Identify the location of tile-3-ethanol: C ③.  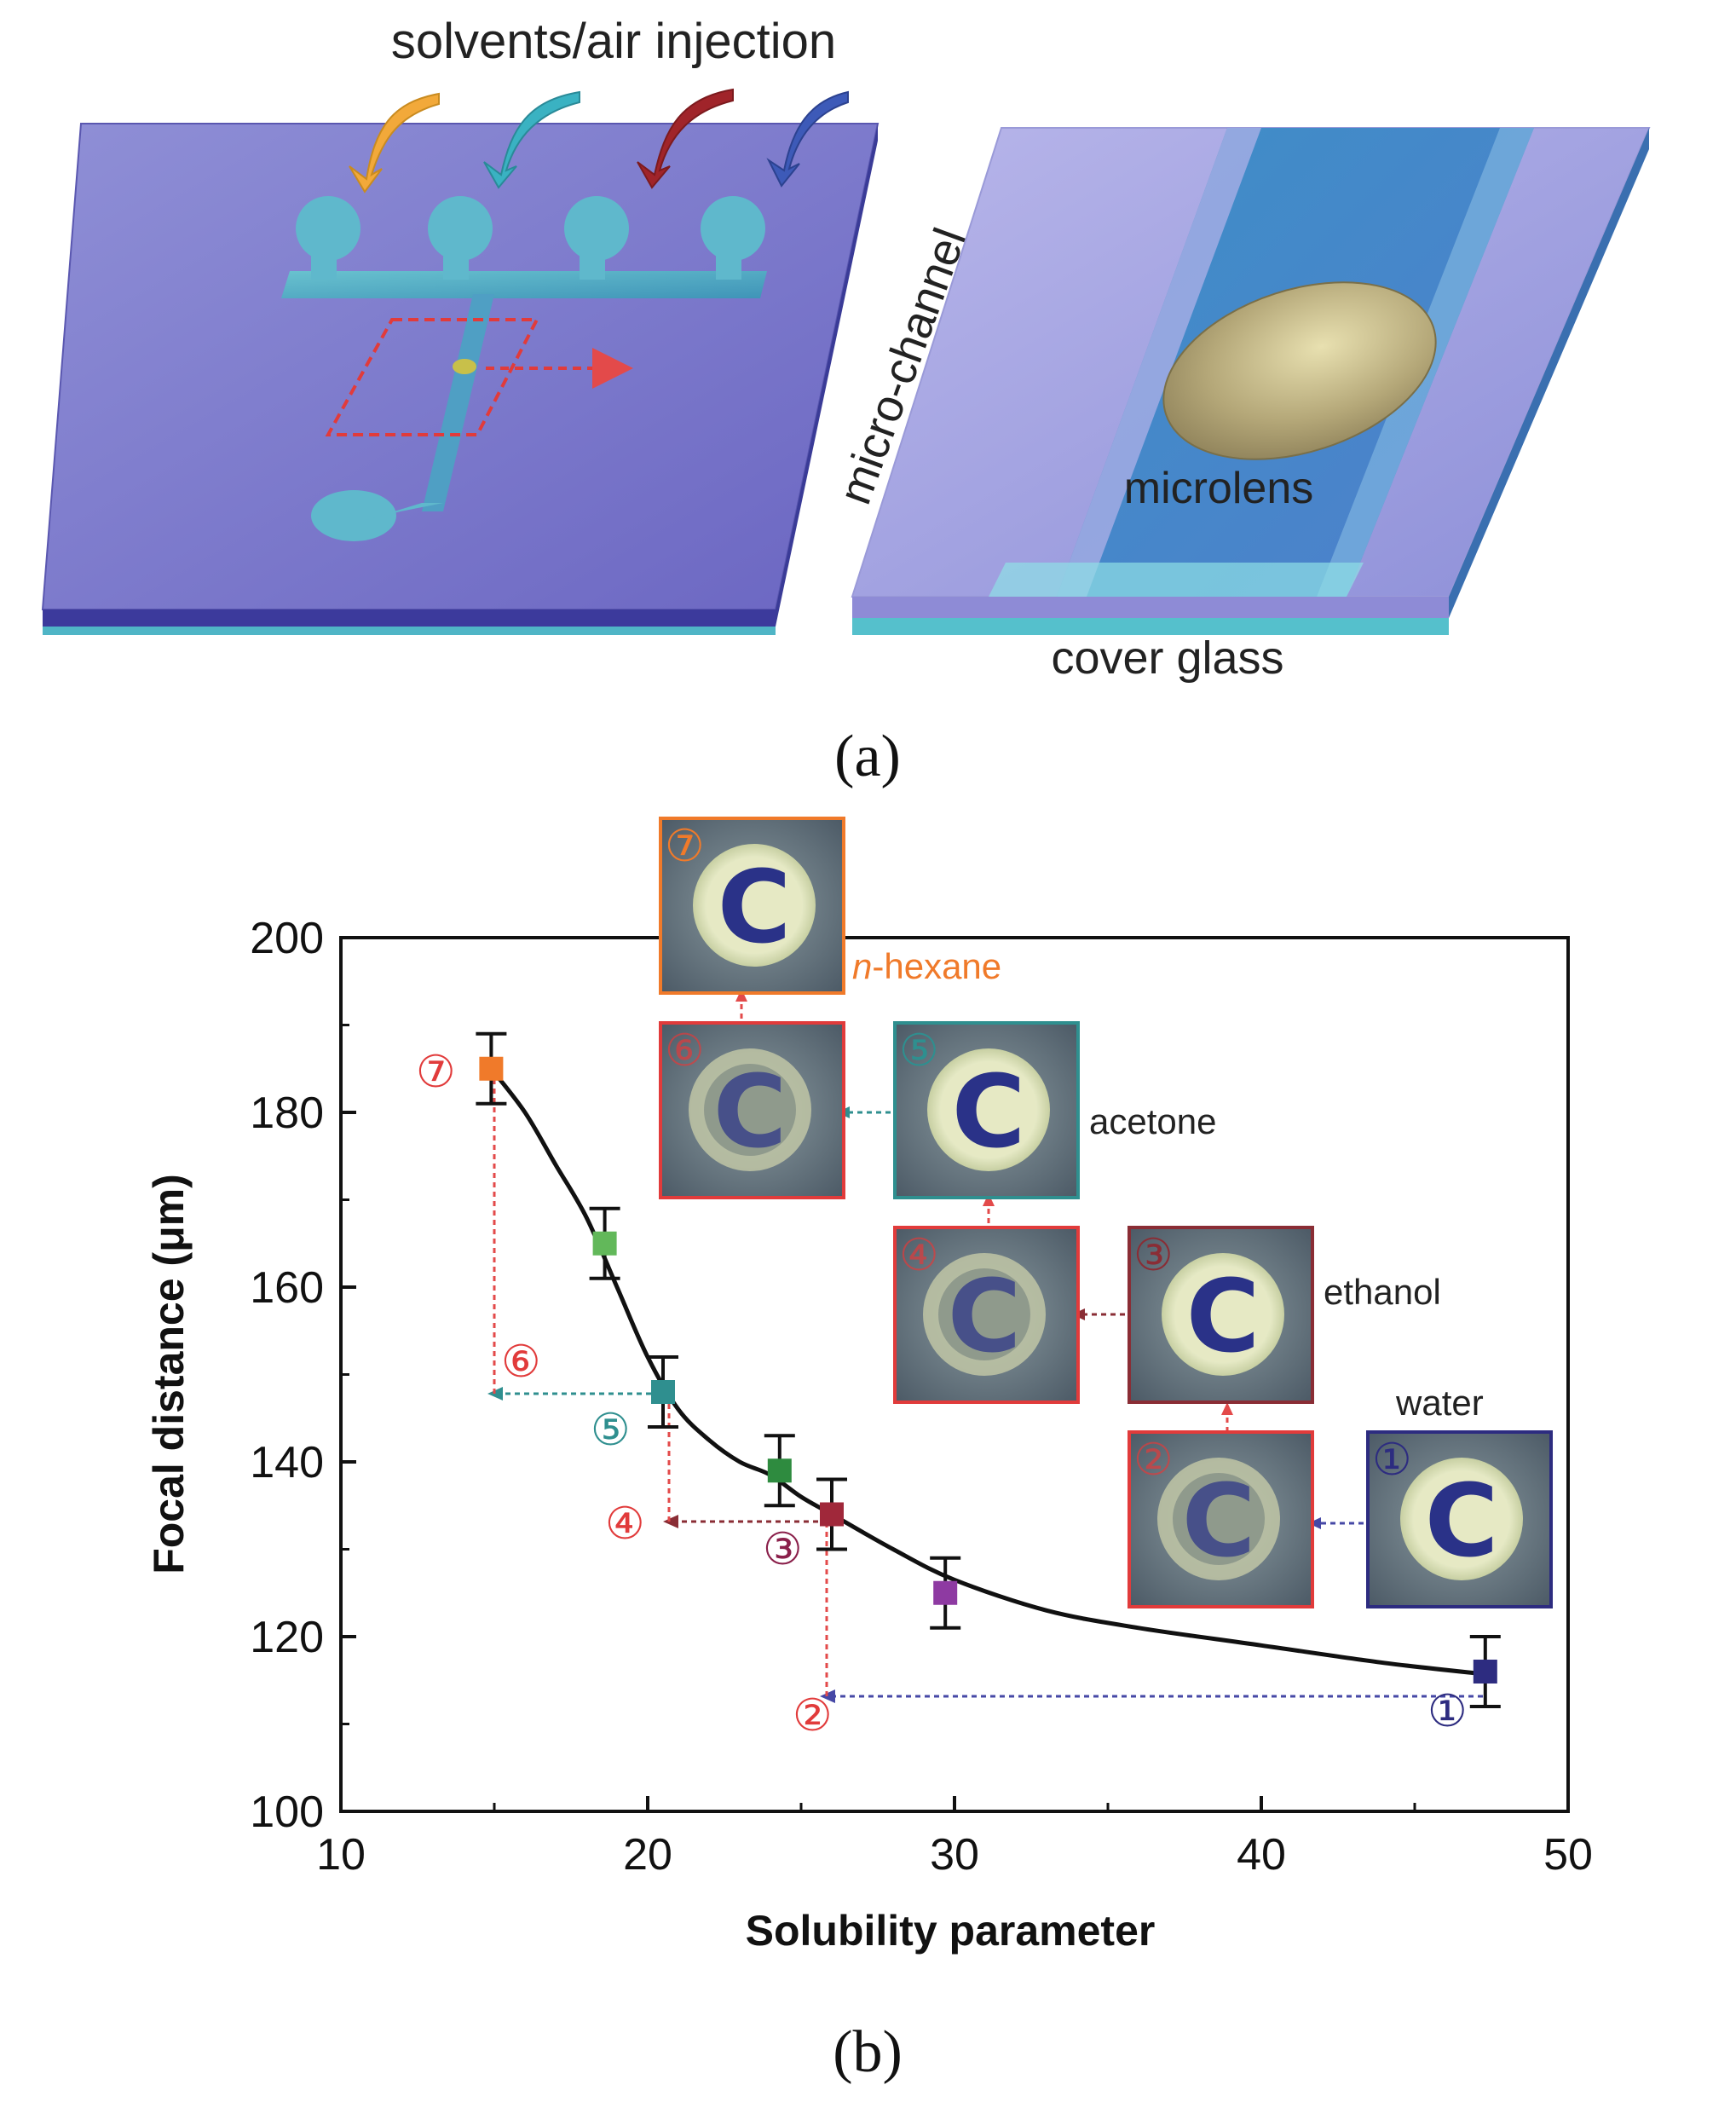
(1221, 1315).